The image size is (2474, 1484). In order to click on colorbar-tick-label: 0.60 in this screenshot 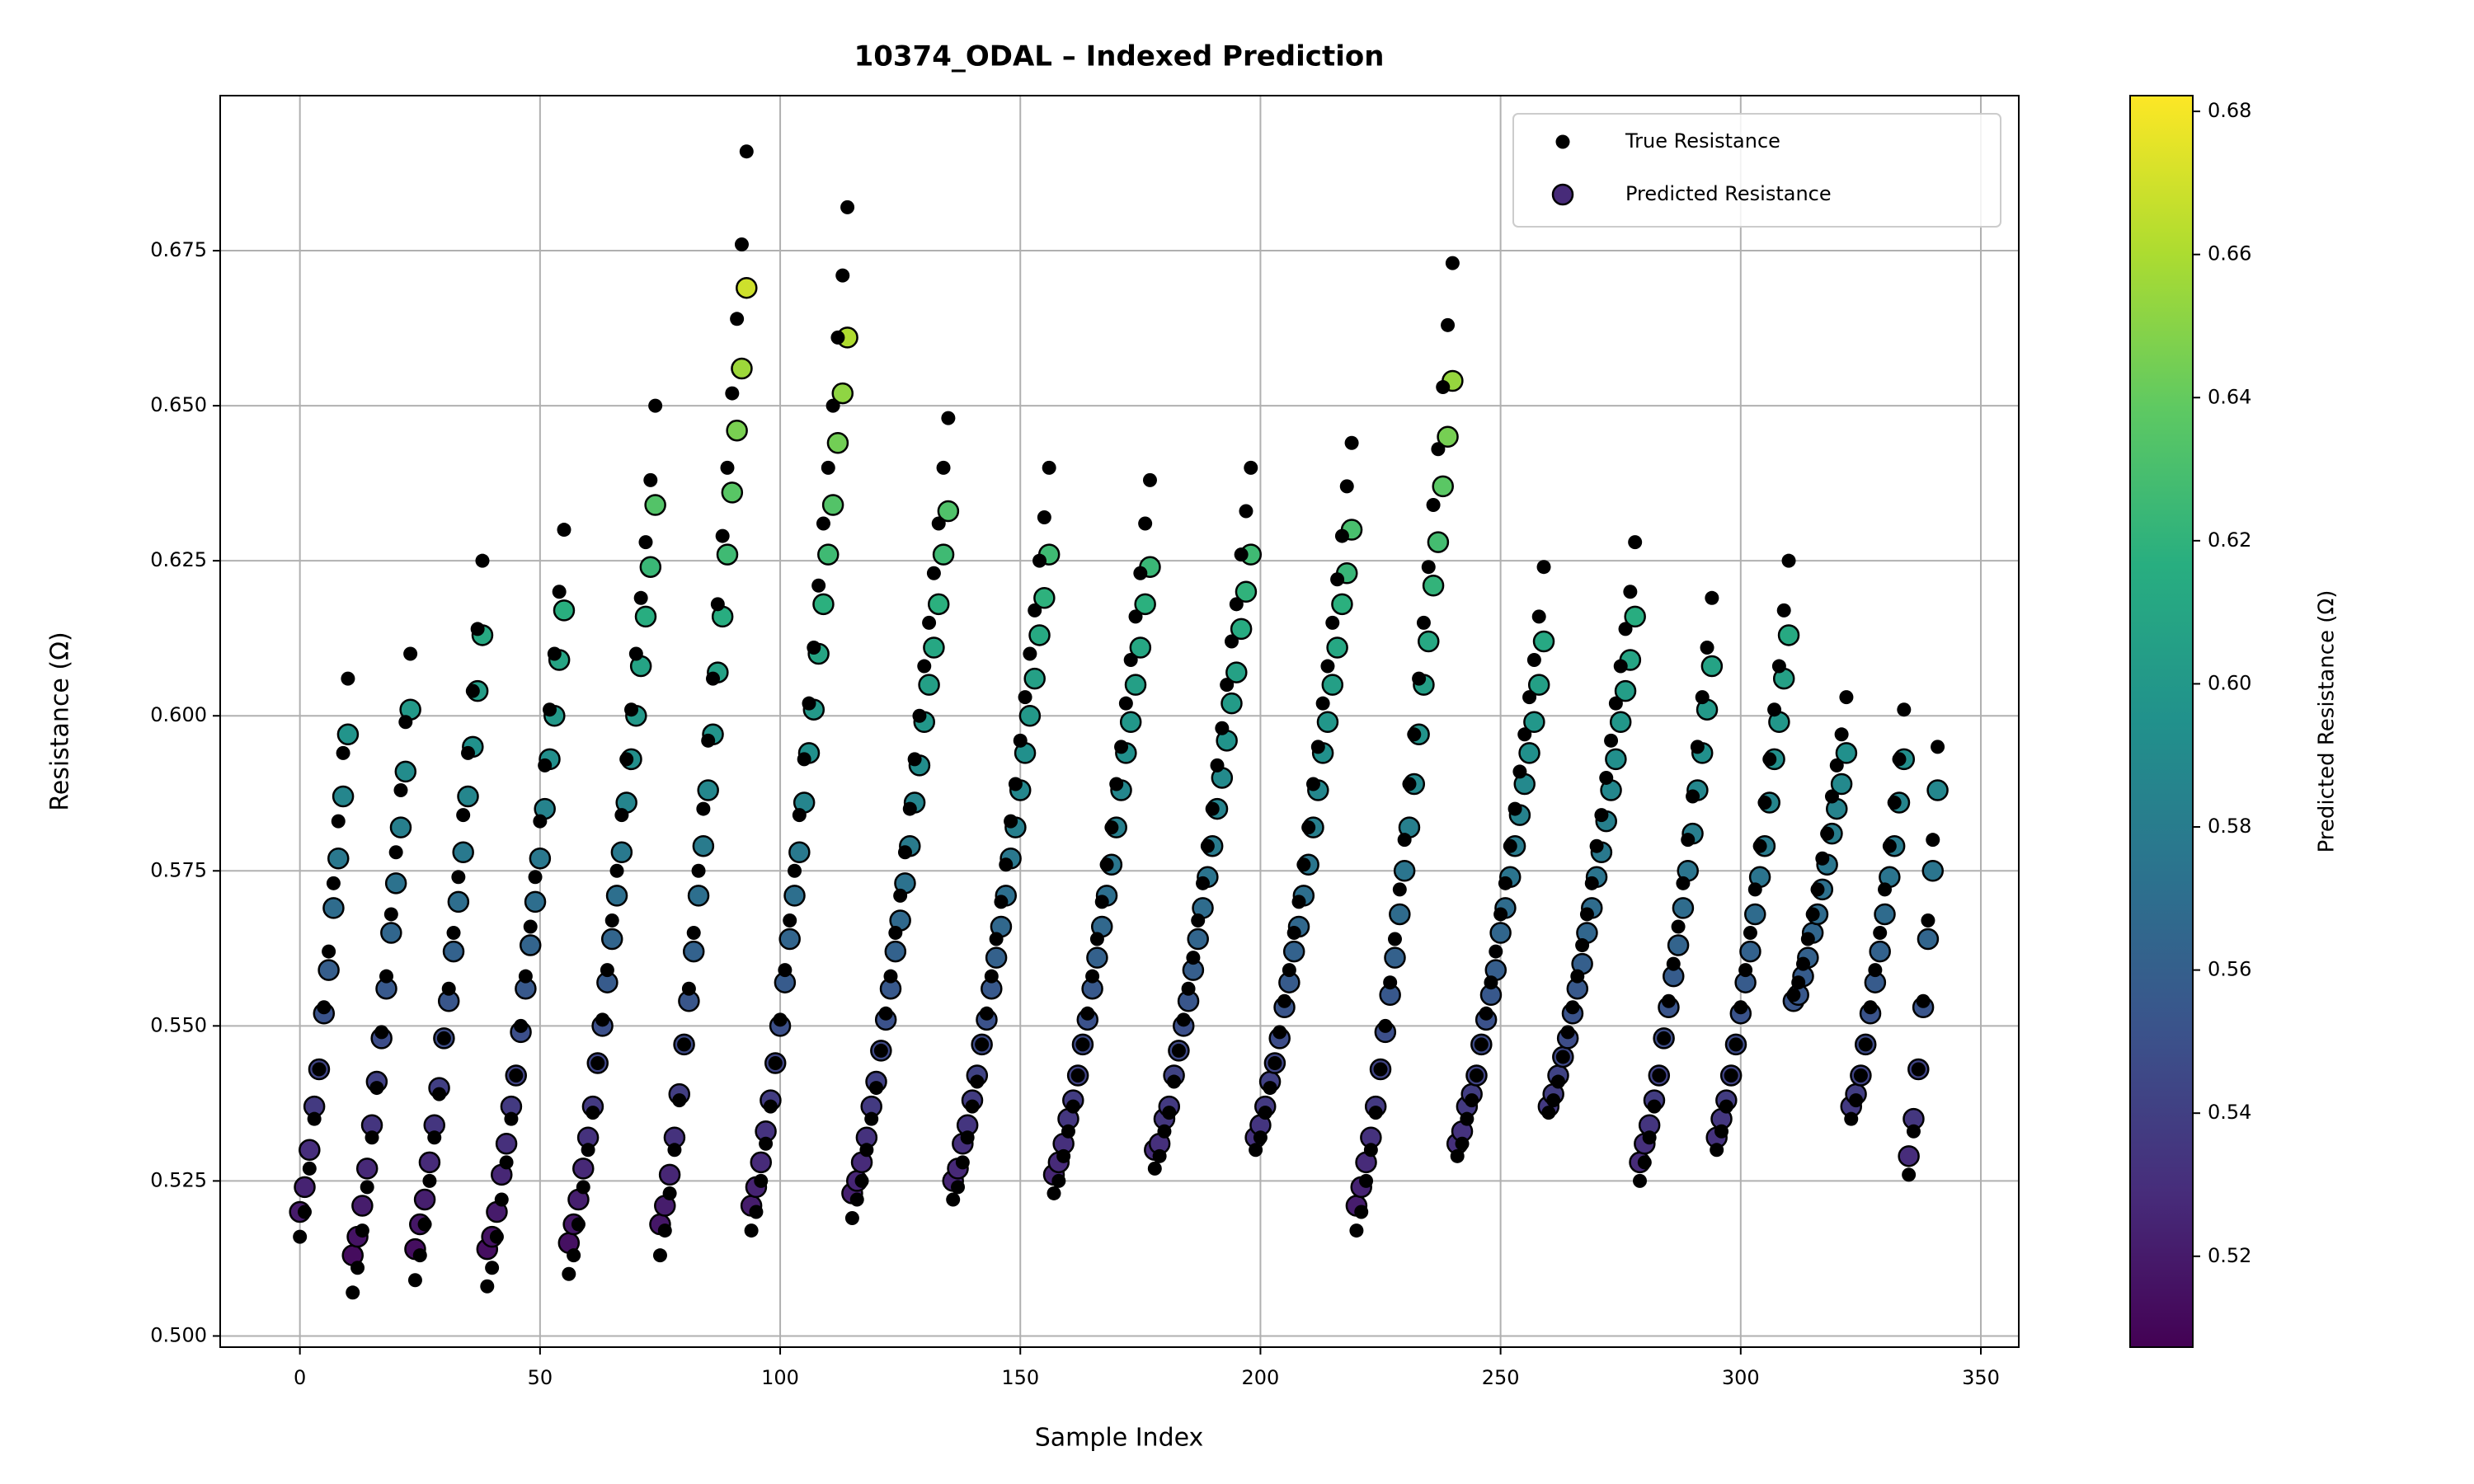, I will do `click(2229, 682)`.